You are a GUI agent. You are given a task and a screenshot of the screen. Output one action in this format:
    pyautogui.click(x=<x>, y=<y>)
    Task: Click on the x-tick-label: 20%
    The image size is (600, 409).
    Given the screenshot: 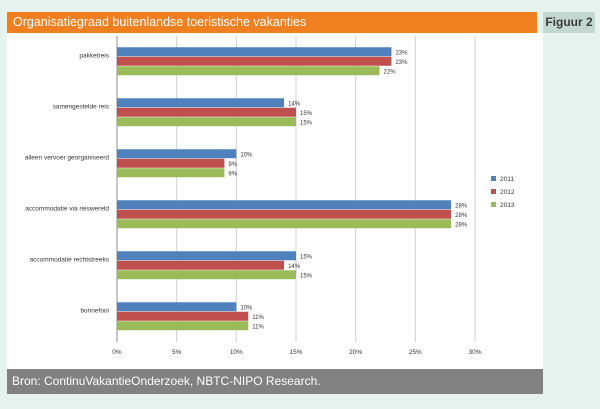 What is the action you would take?
    pyautogui.click(x=355, y=352)
    